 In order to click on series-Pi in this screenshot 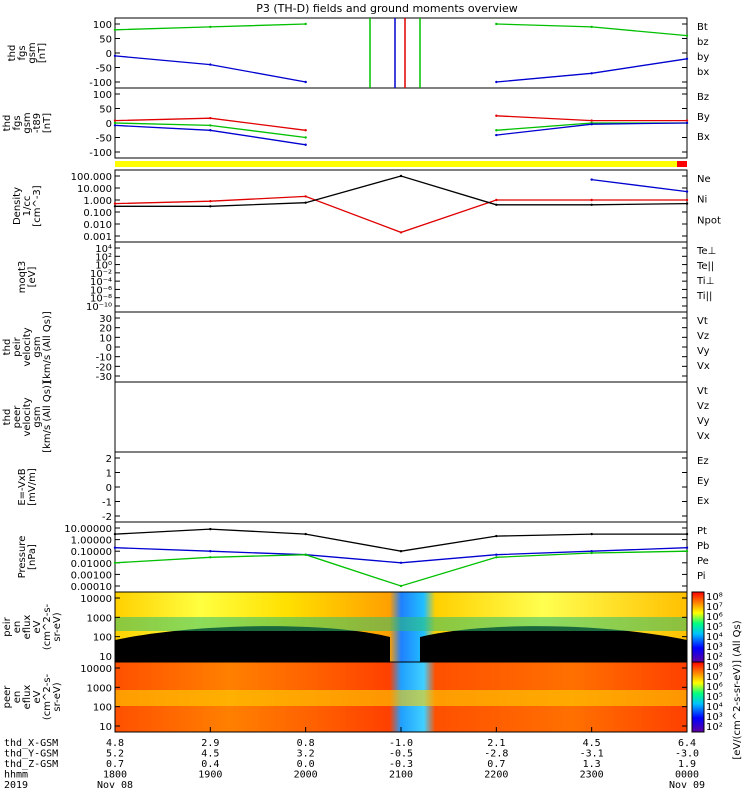, I will do `click(401, 555)`.